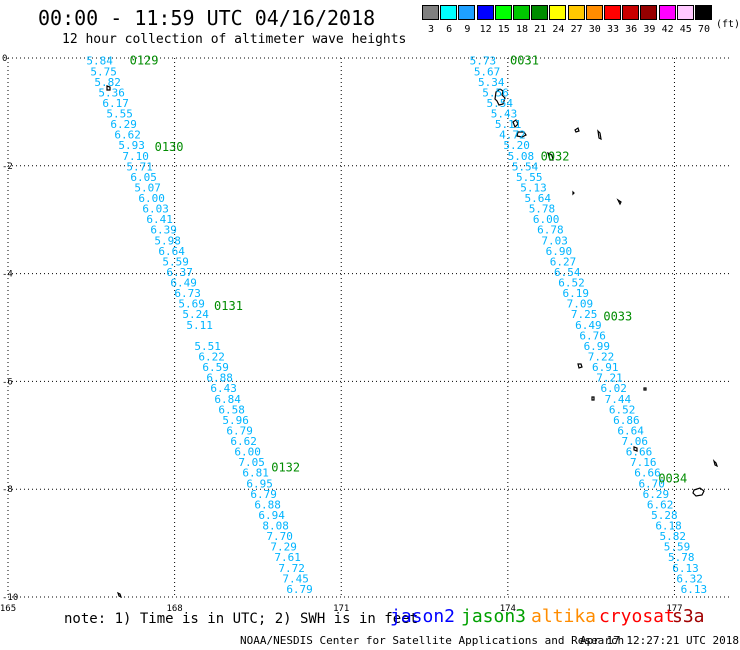 Image resolution: width=740 pixels, height=650 pixels. I want to click on y-tick-label: -2, so click(7, 167).